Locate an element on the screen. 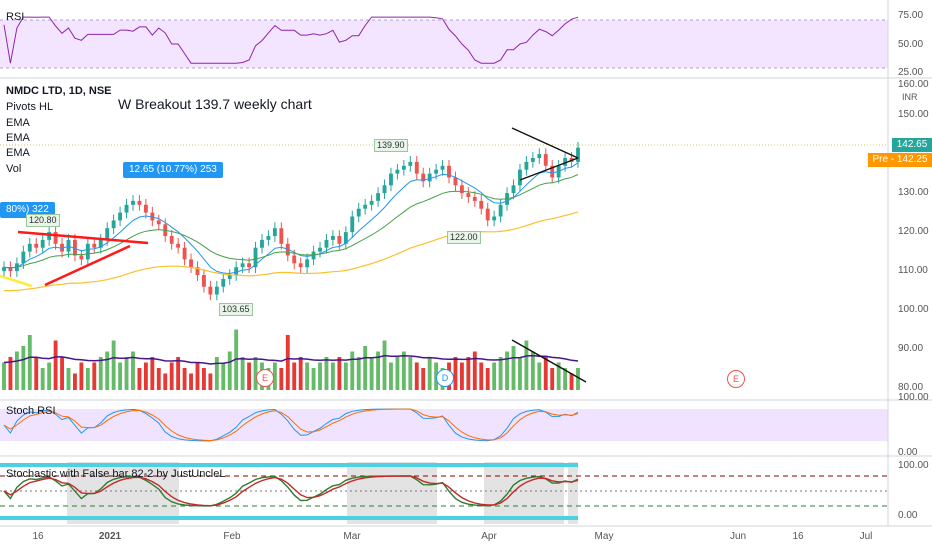  x-tick-16: 16 is located at coordinates (38, 536).